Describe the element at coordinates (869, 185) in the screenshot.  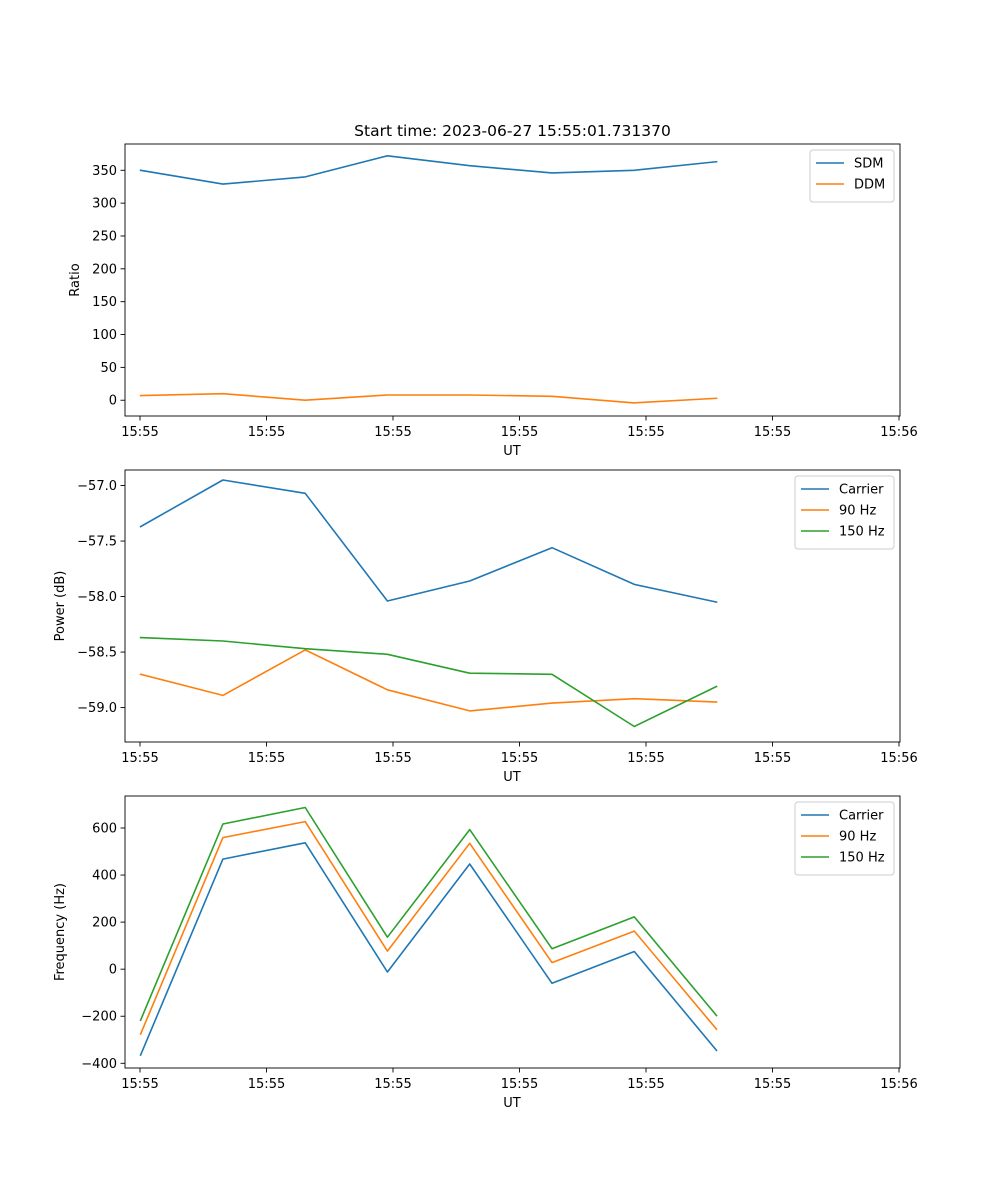
I see `legend-label: DDM` at that location.